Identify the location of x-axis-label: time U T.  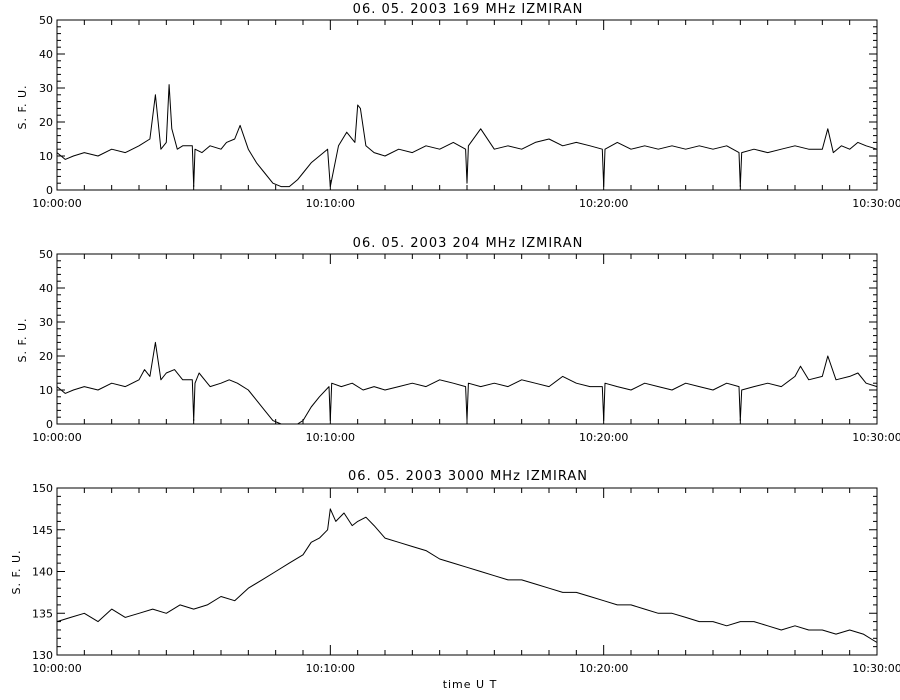
(470, 684).